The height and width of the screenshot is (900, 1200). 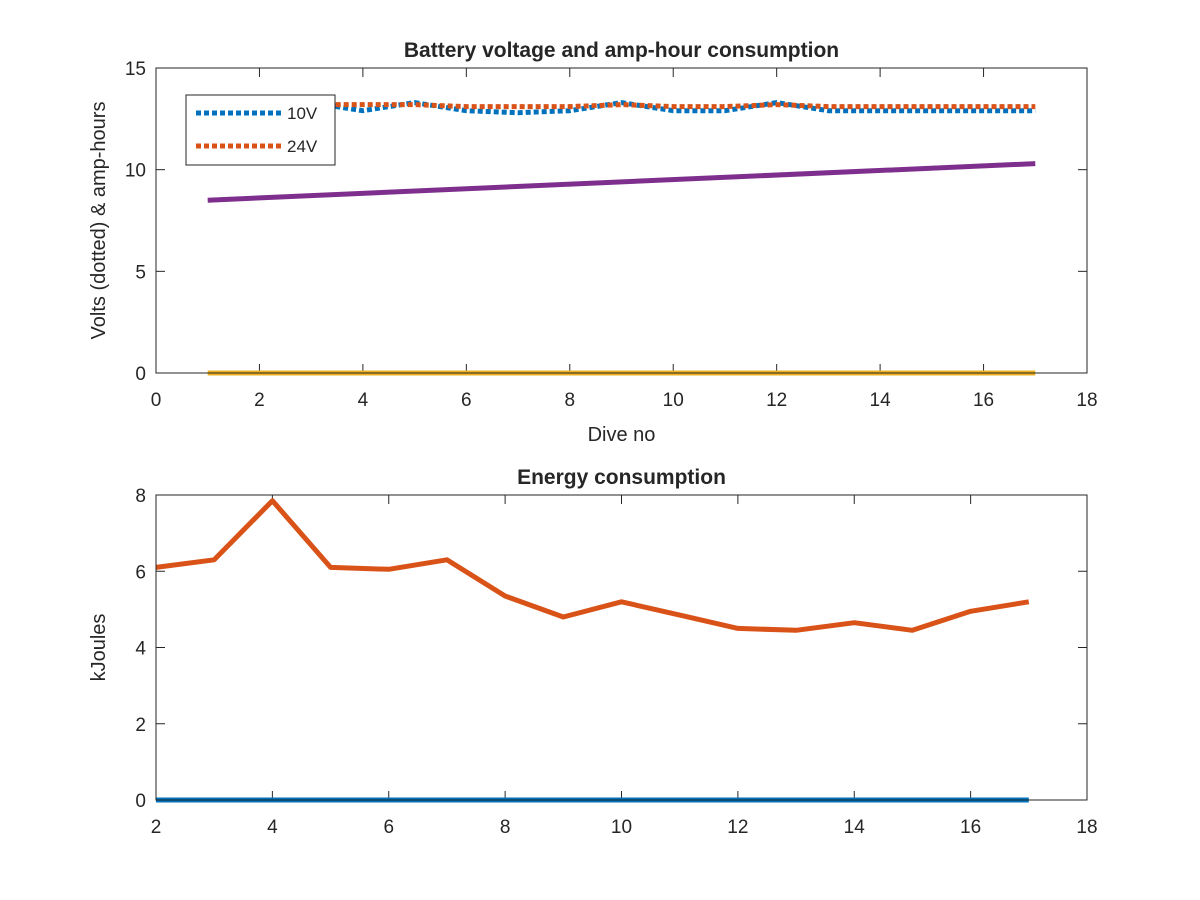 I want to click on x-axis-label: Dive no, so click(x=622, y=435).